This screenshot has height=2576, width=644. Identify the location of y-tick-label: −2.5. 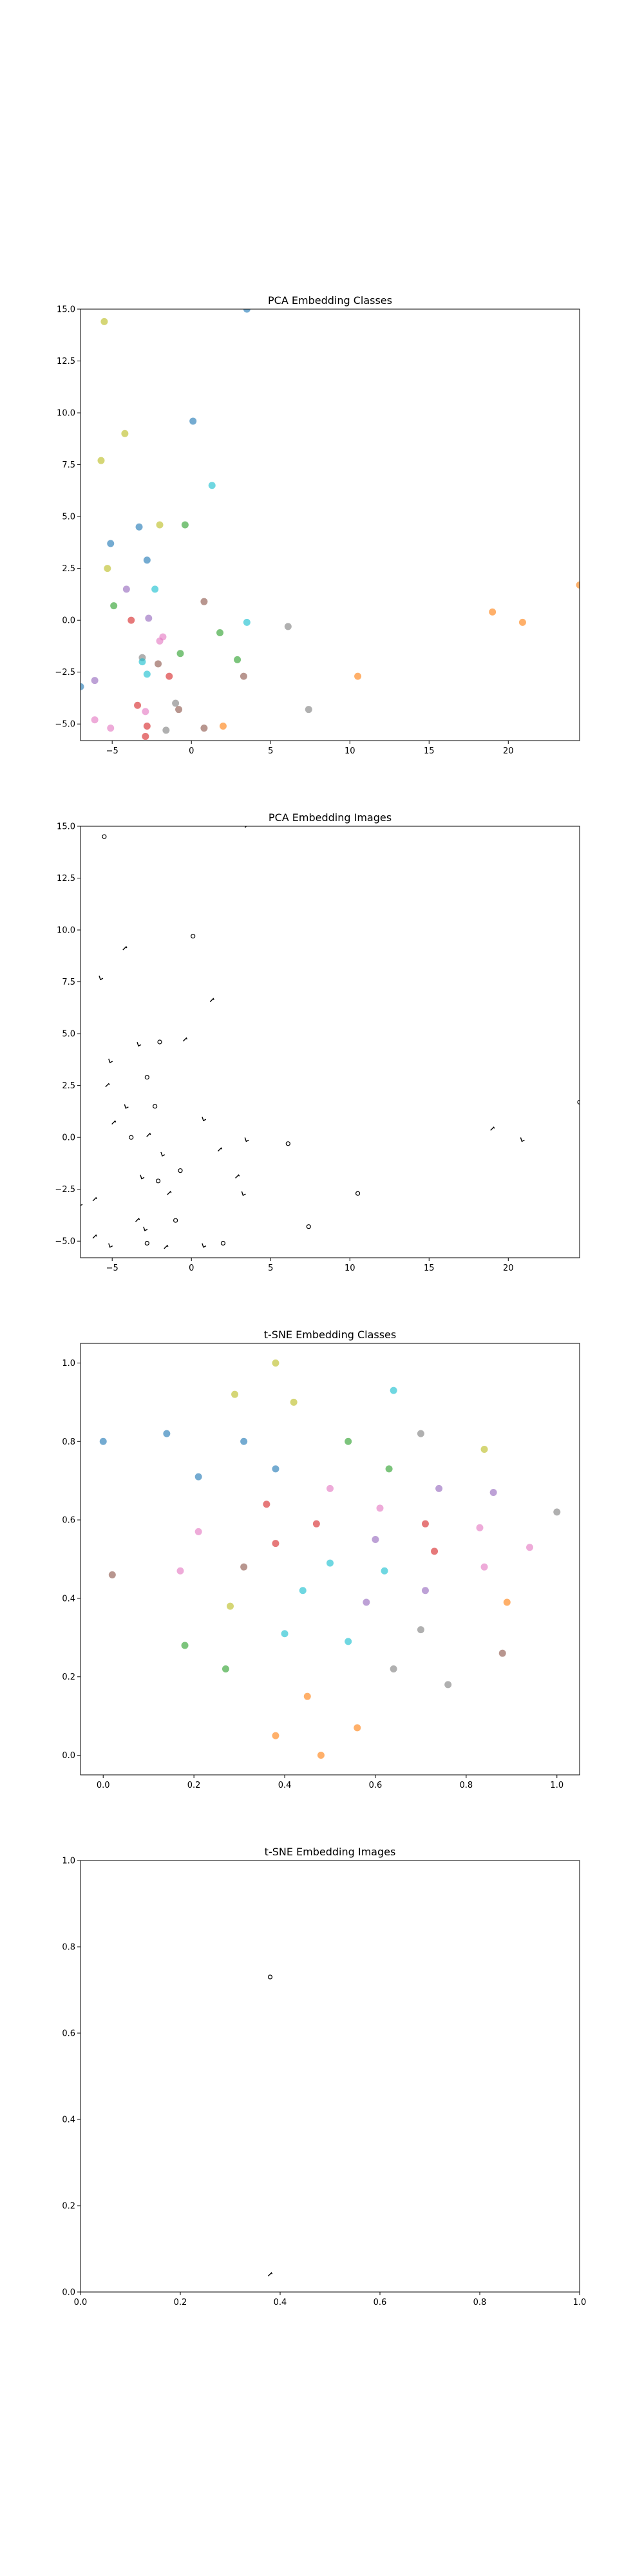
(65, 673).